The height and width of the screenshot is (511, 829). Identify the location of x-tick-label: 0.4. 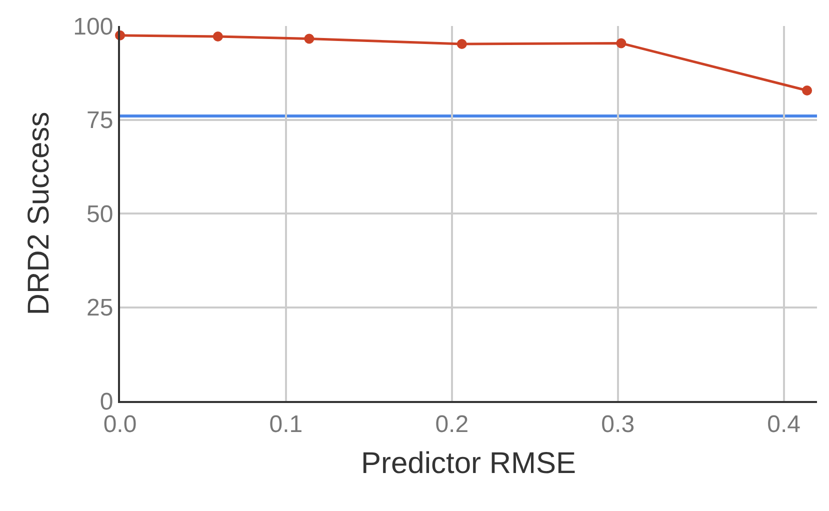
(783, 424).